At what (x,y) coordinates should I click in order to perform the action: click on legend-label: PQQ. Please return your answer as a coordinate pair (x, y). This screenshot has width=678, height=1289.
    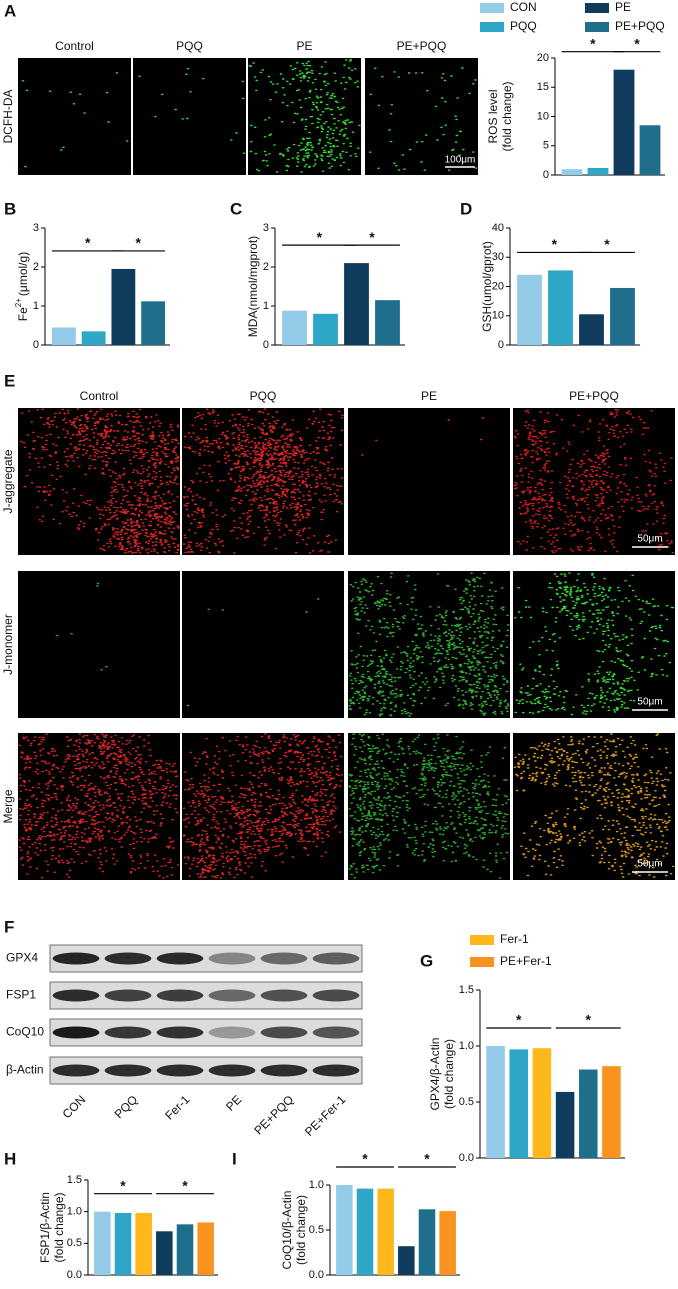
    Looking at the image, I should click on (523, 26).